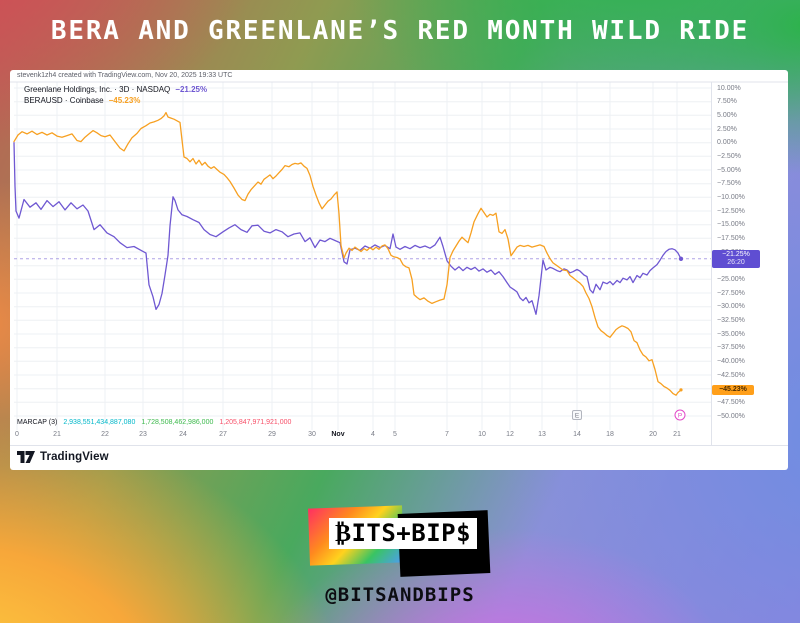 The width and height of the screenshot is (800, 623). I want to click on event-marker-icon: P, so click(680, 415).